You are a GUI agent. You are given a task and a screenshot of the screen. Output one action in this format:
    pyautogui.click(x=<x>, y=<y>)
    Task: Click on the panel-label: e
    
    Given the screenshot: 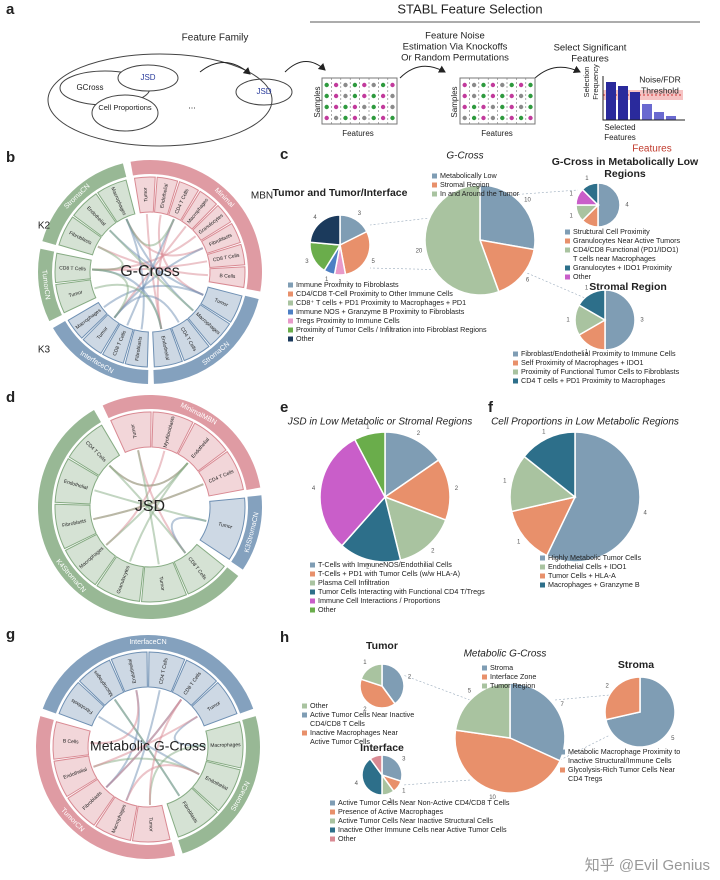 What is the action you would take?
    pyautogui.click(x=284, y=407)
    